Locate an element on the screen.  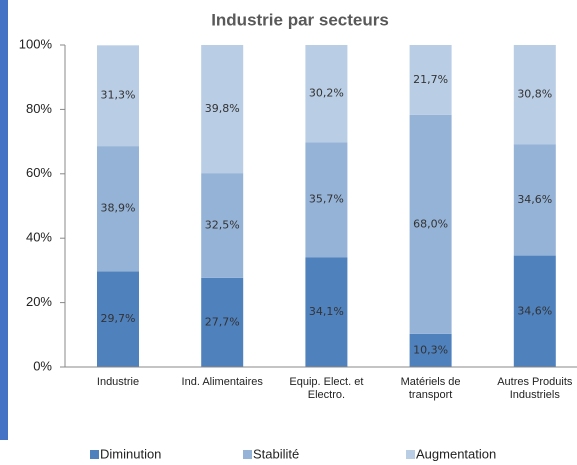
value-label: 38,9% is located at coordinates (118, 208).